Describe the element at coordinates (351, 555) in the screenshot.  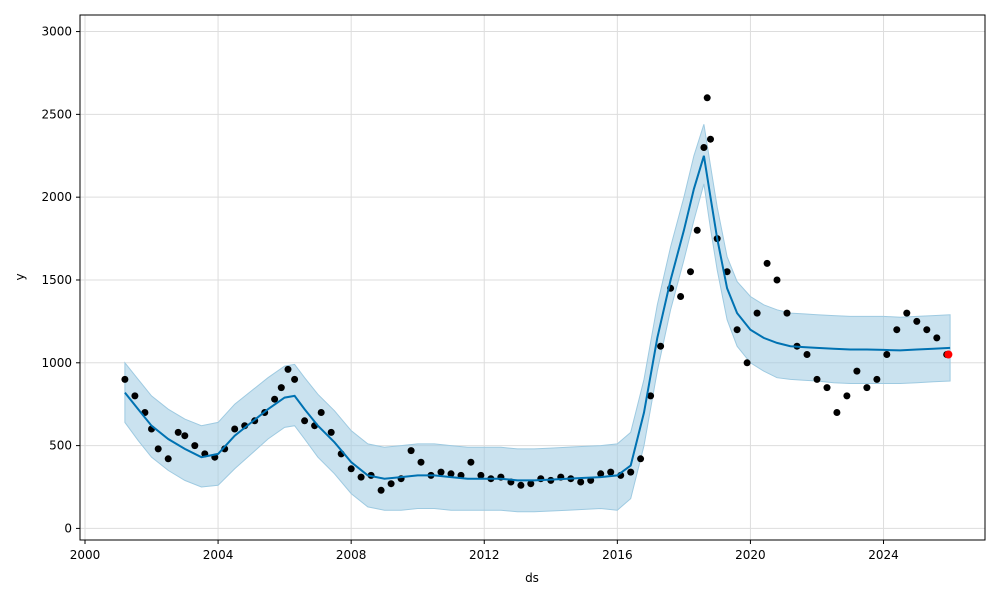
I see `x-tick-label: 2008` at that location.